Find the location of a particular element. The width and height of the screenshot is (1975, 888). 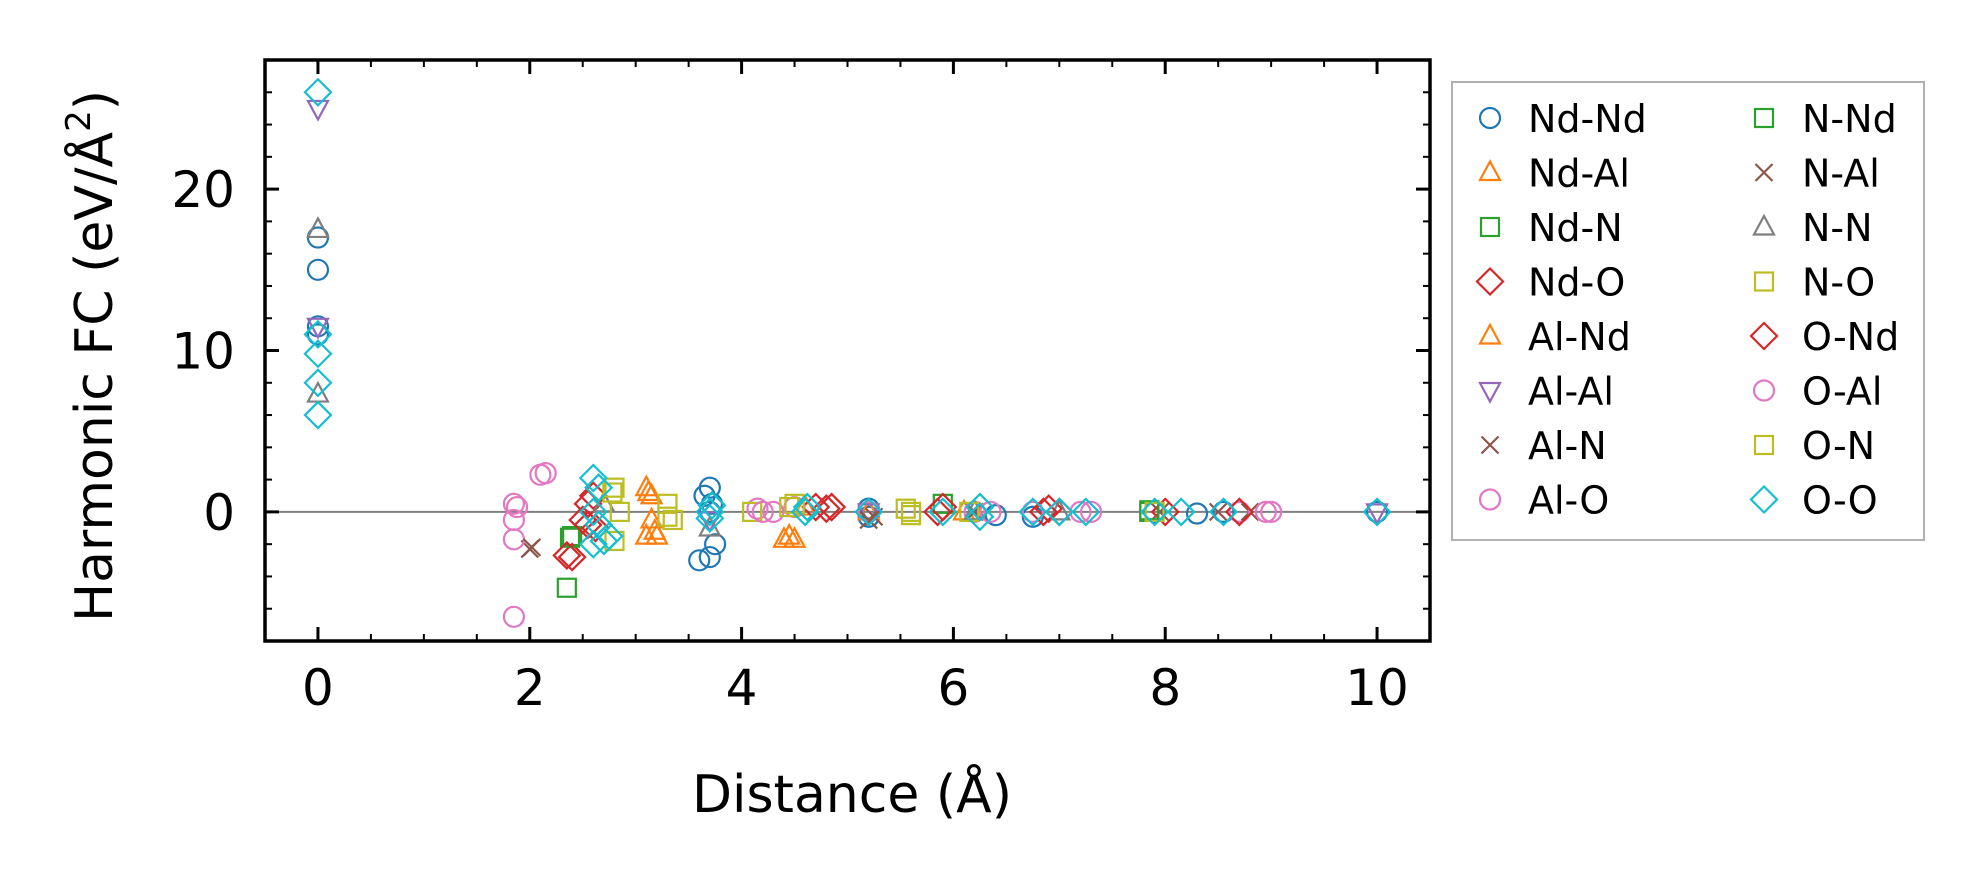

legend-label: N-N is located at coordinates (1837, 228).